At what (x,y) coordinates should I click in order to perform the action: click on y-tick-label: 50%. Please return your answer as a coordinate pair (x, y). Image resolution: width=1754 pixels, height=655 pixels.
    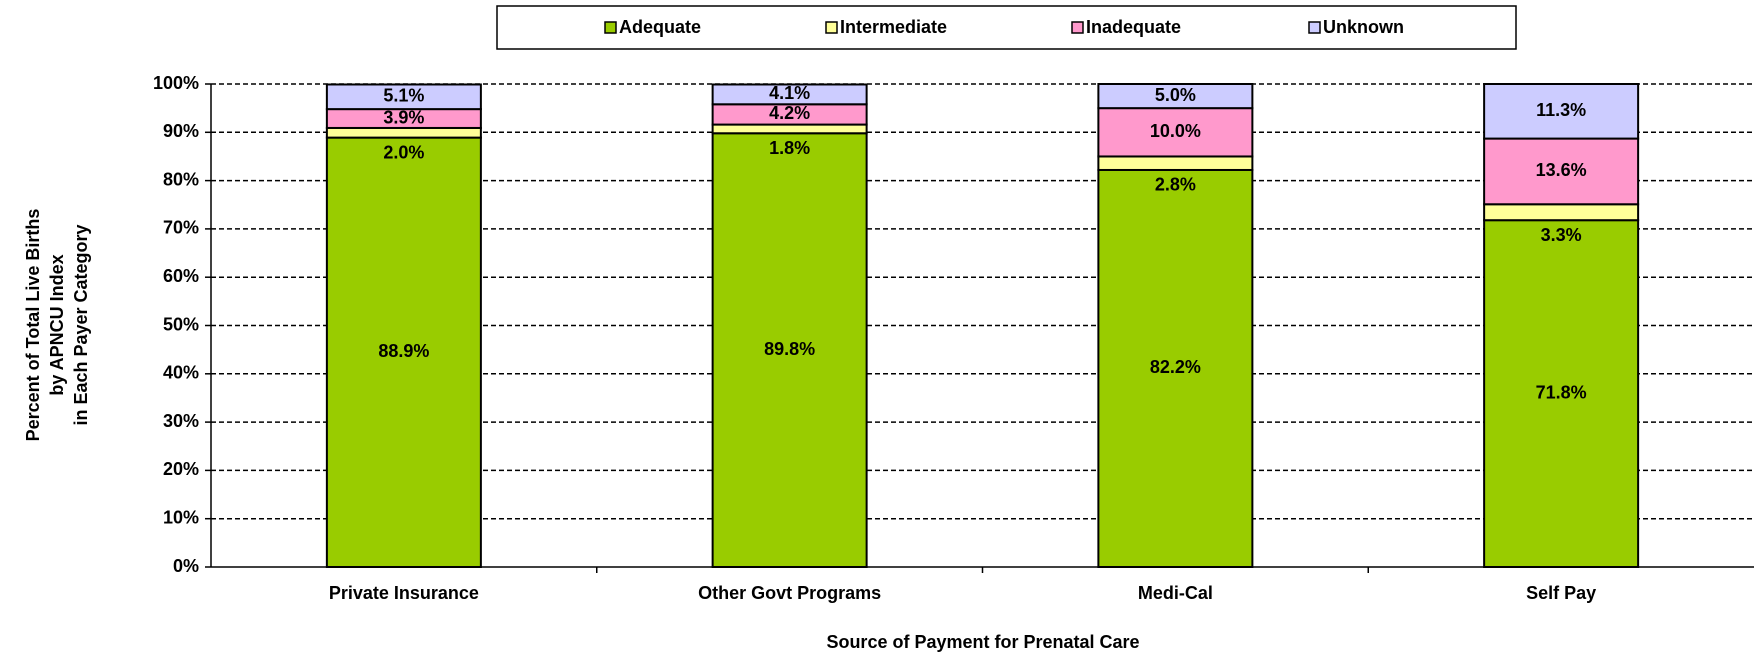
    Looking at the image, I should click on (181, 324).